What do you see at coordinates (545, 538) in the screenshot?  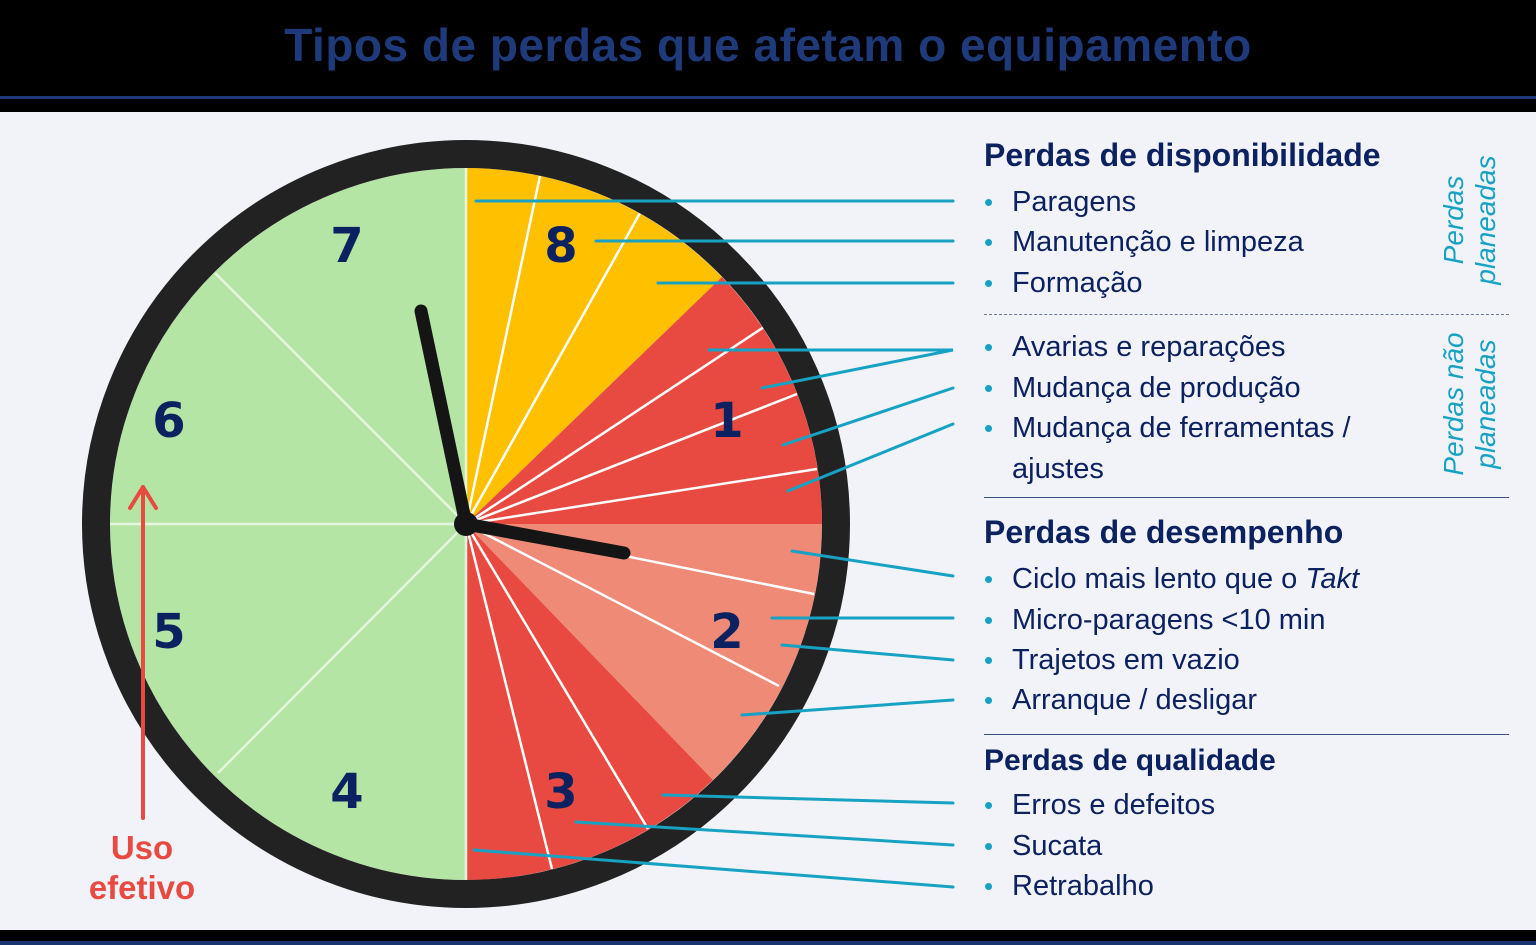 I see `hour-hand` at bounding box center [545, 538].